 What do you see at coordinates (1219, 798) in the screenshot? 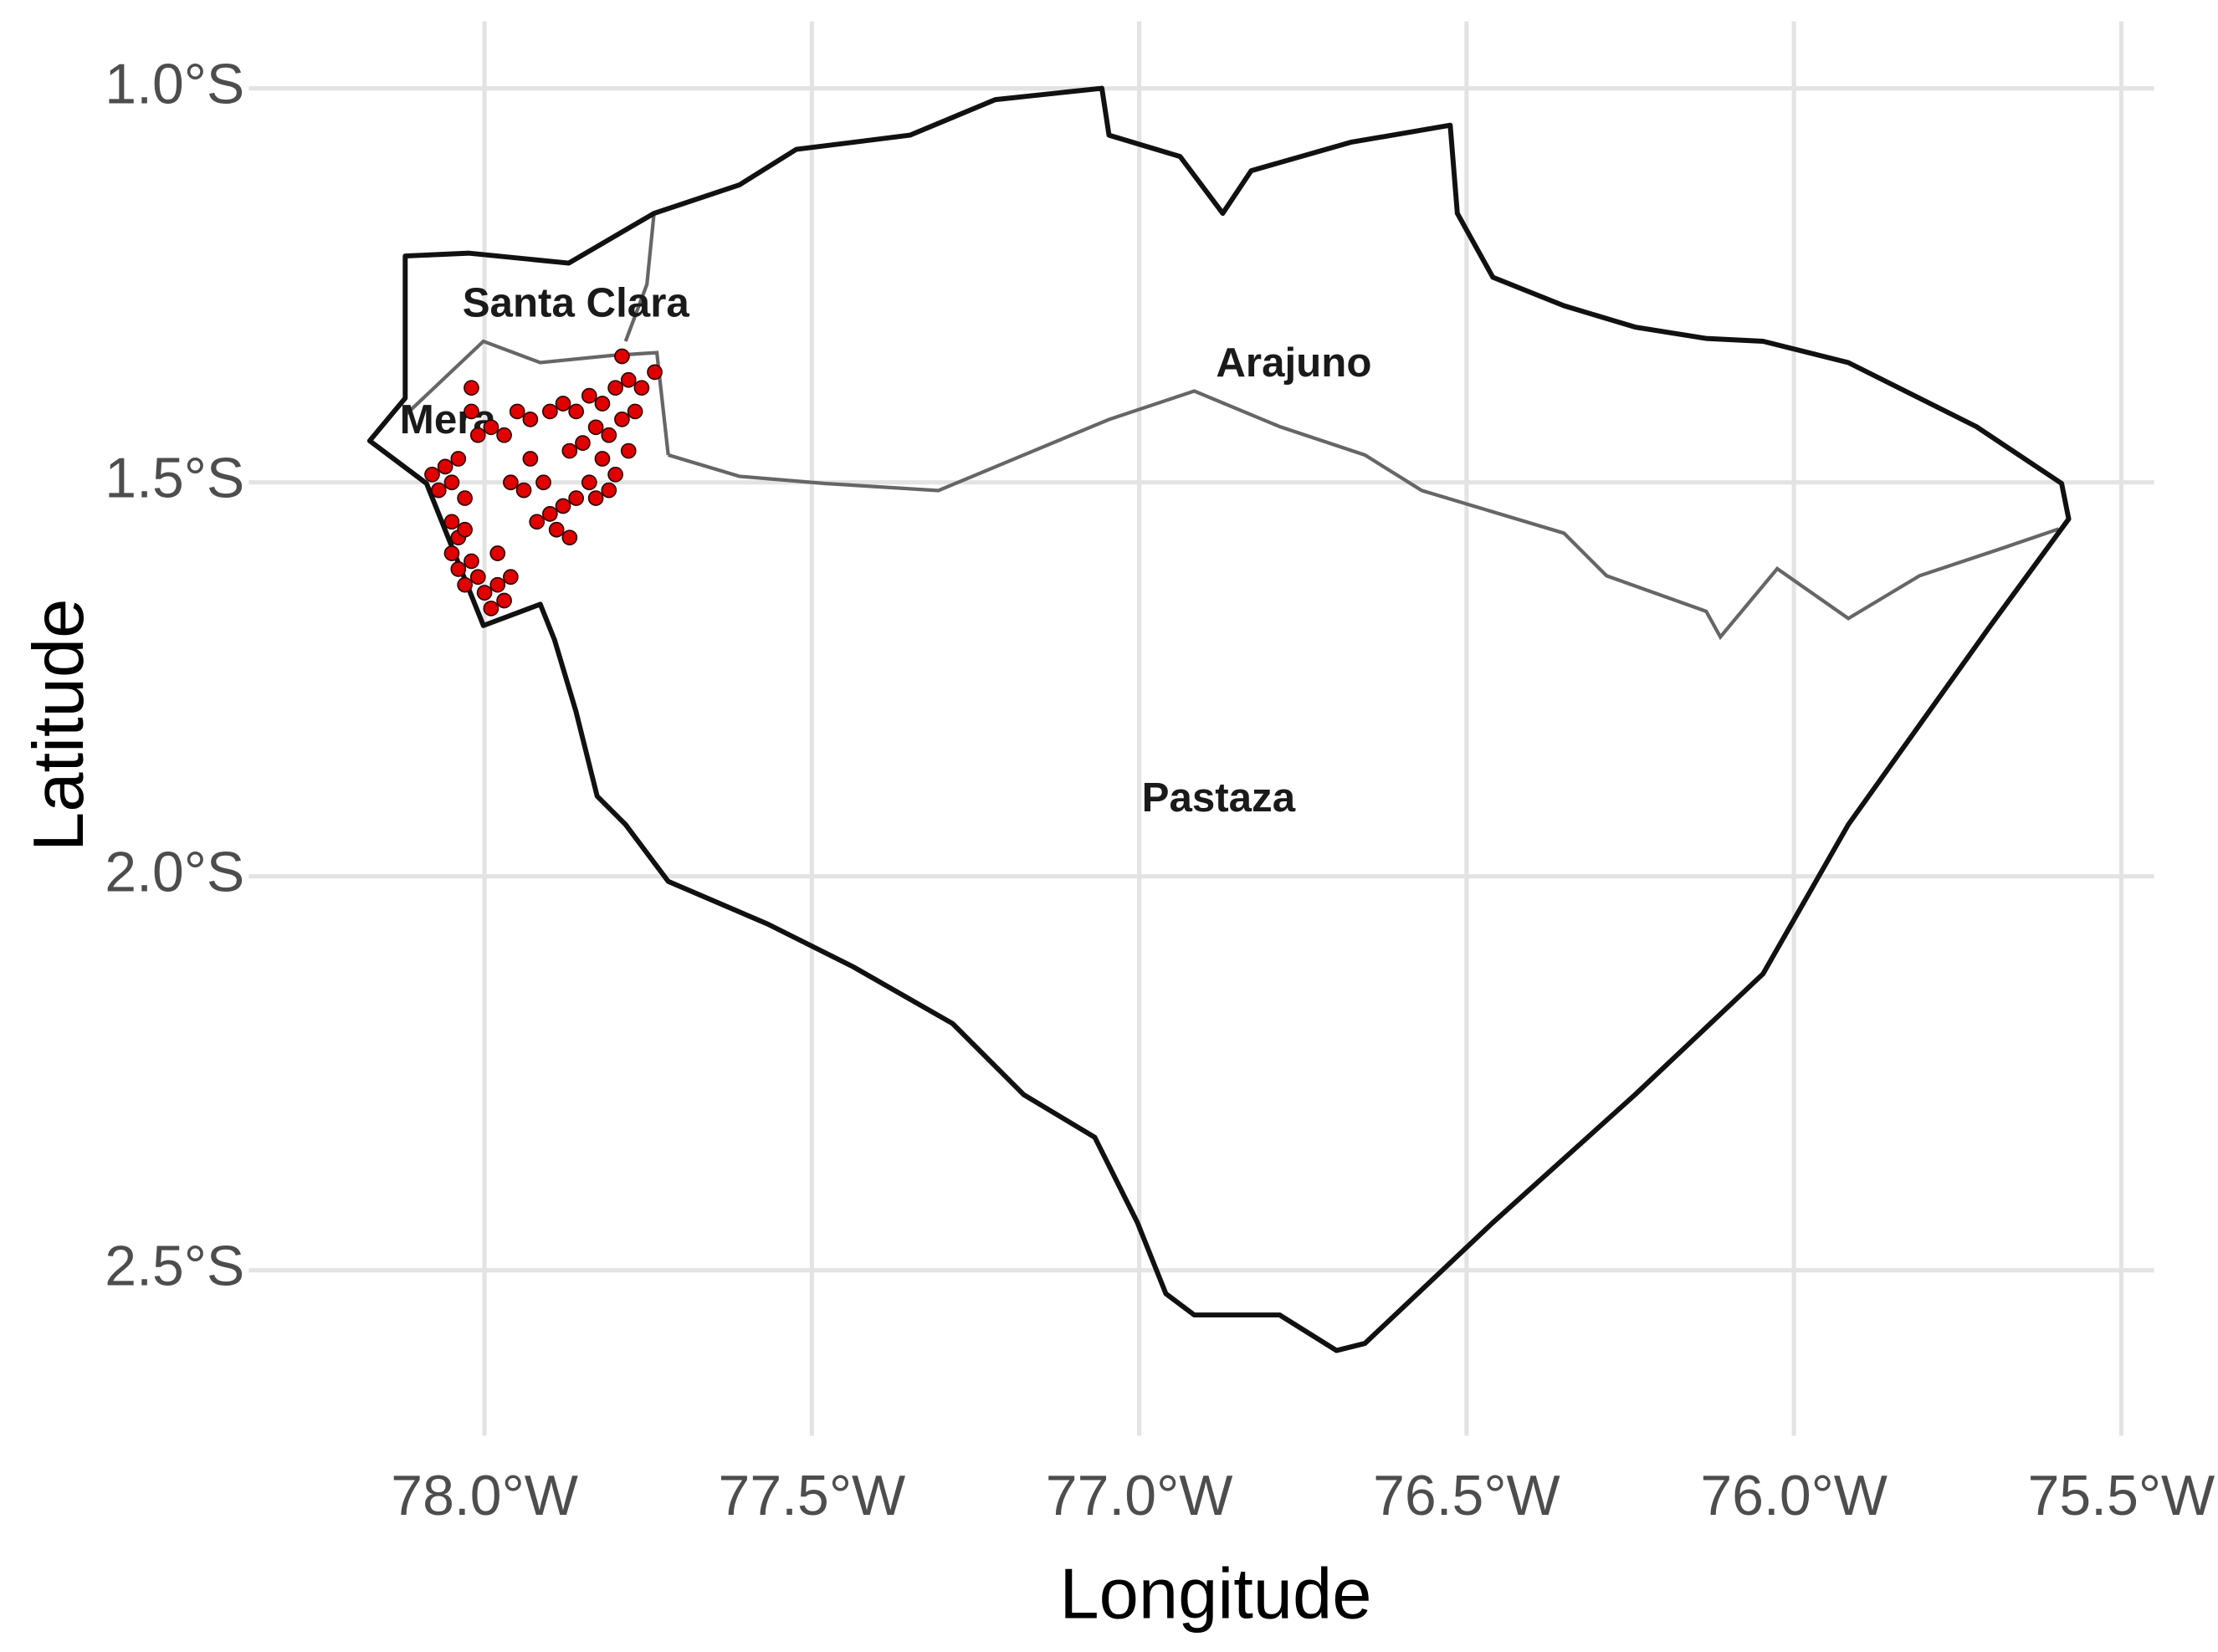
I see `region-label: Pastaza` at bounding box center [1219, 798].